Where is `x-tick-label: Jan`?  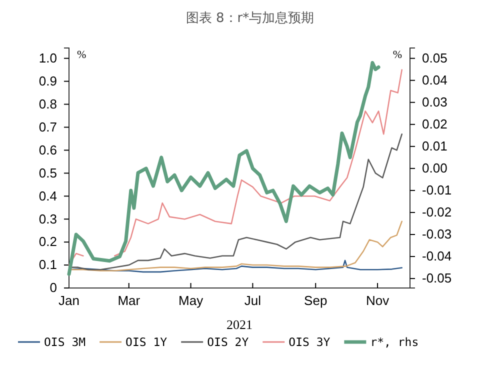 x-tick-label: Jan is located at coordinates (69, 300).